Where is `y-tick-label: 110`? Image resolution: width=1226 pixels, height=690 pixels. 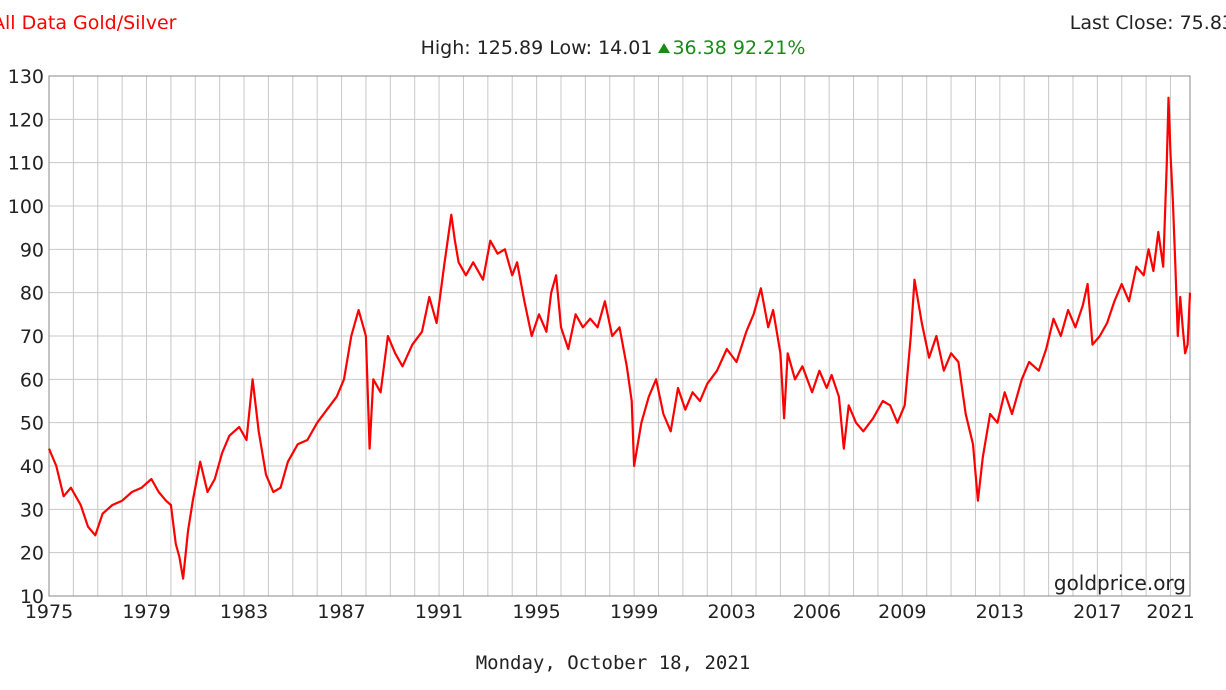
y-tick-label: 110 is located at coordinates (26, 164).